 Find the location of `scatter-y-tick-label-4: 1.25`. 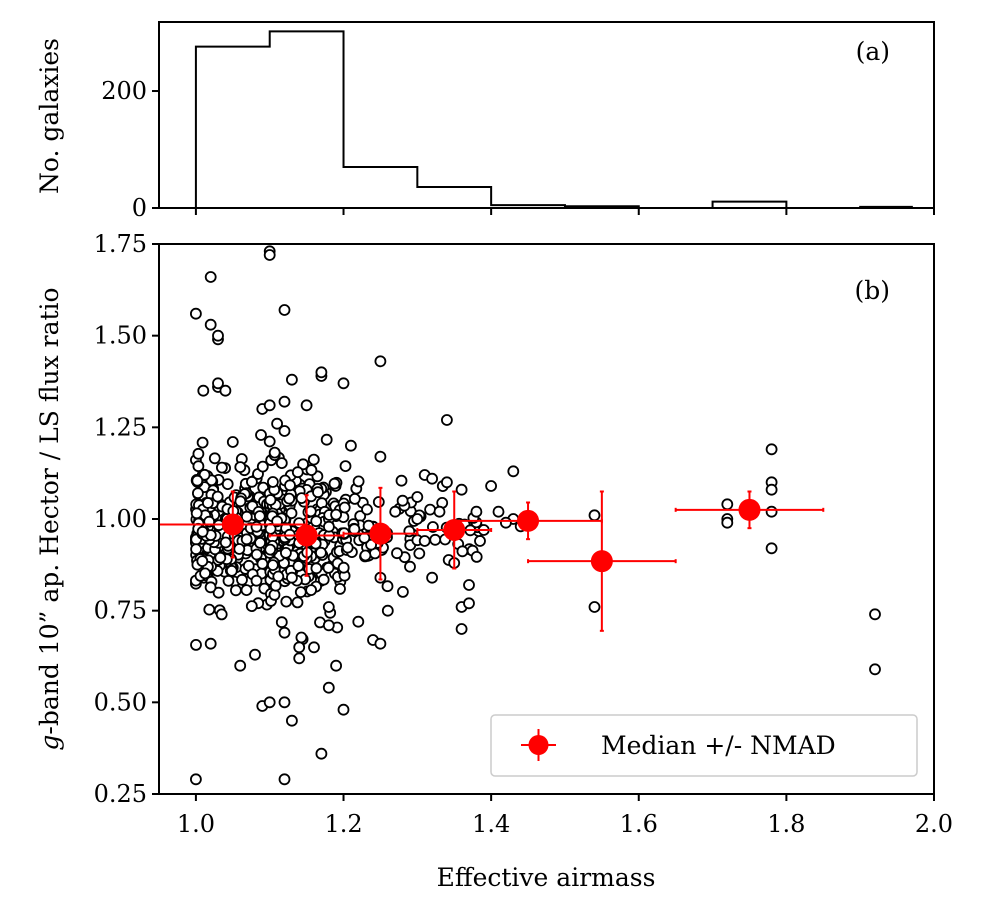

scatter-y-tick-label-4: 1.25 is located at coordinates (120, 427).